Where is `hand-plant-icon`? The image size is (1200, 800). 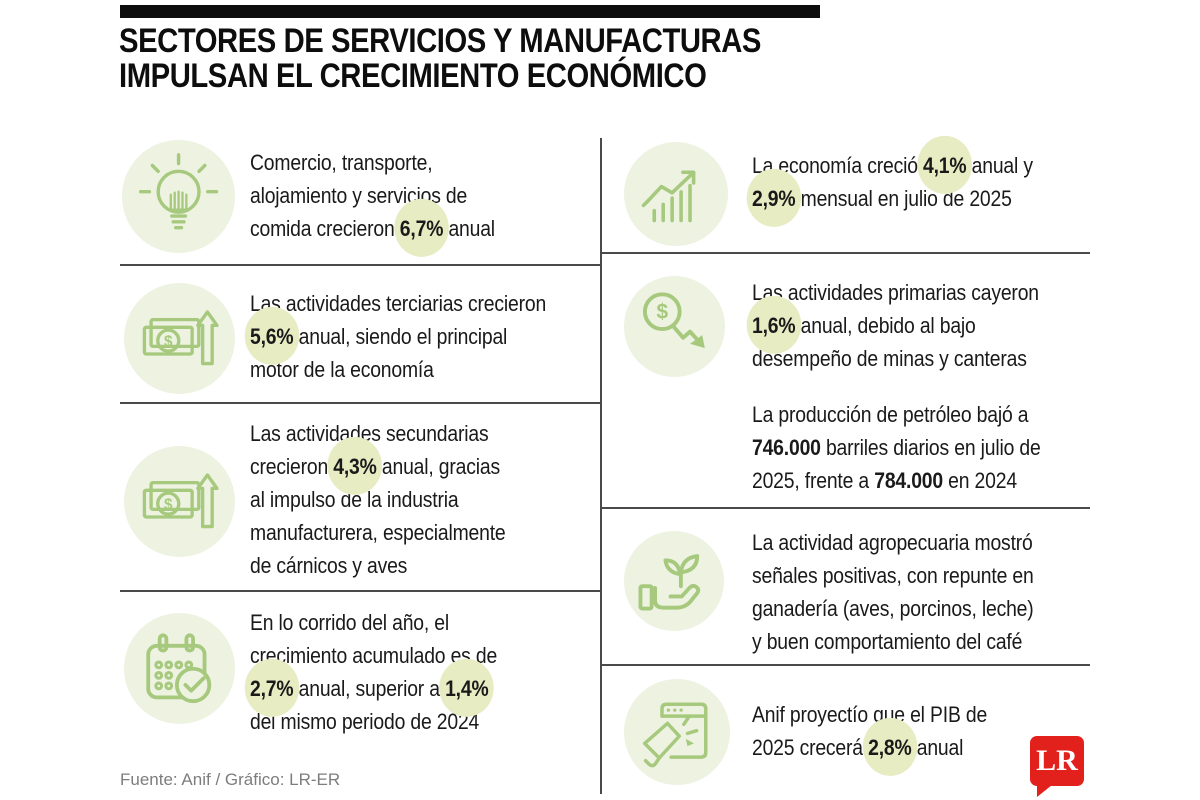
hand-plant-icon is located at coordinates (674, 581).